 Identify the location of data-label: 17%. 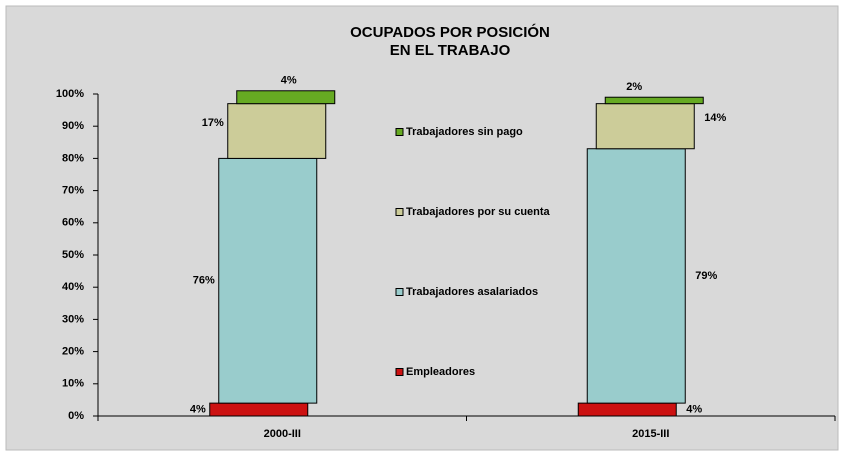
(213, 123).